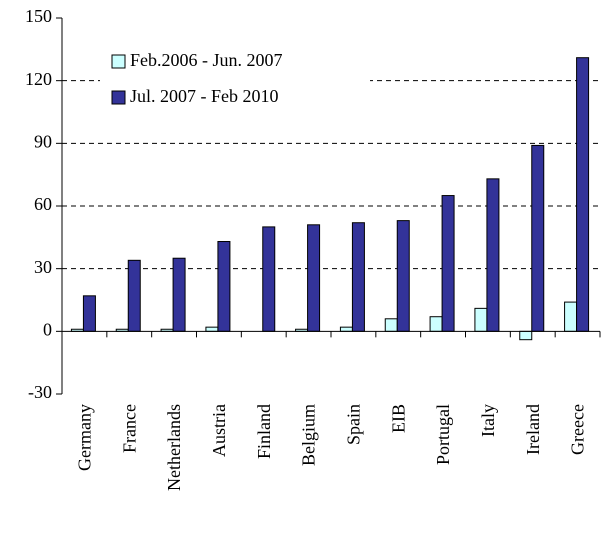 The width and height of the screenshot is (603, 539). What do you see at coordinates (443, 434) in the screenshot?
I see `x-tick-label: Portugal` at bounding box center [443, 434].